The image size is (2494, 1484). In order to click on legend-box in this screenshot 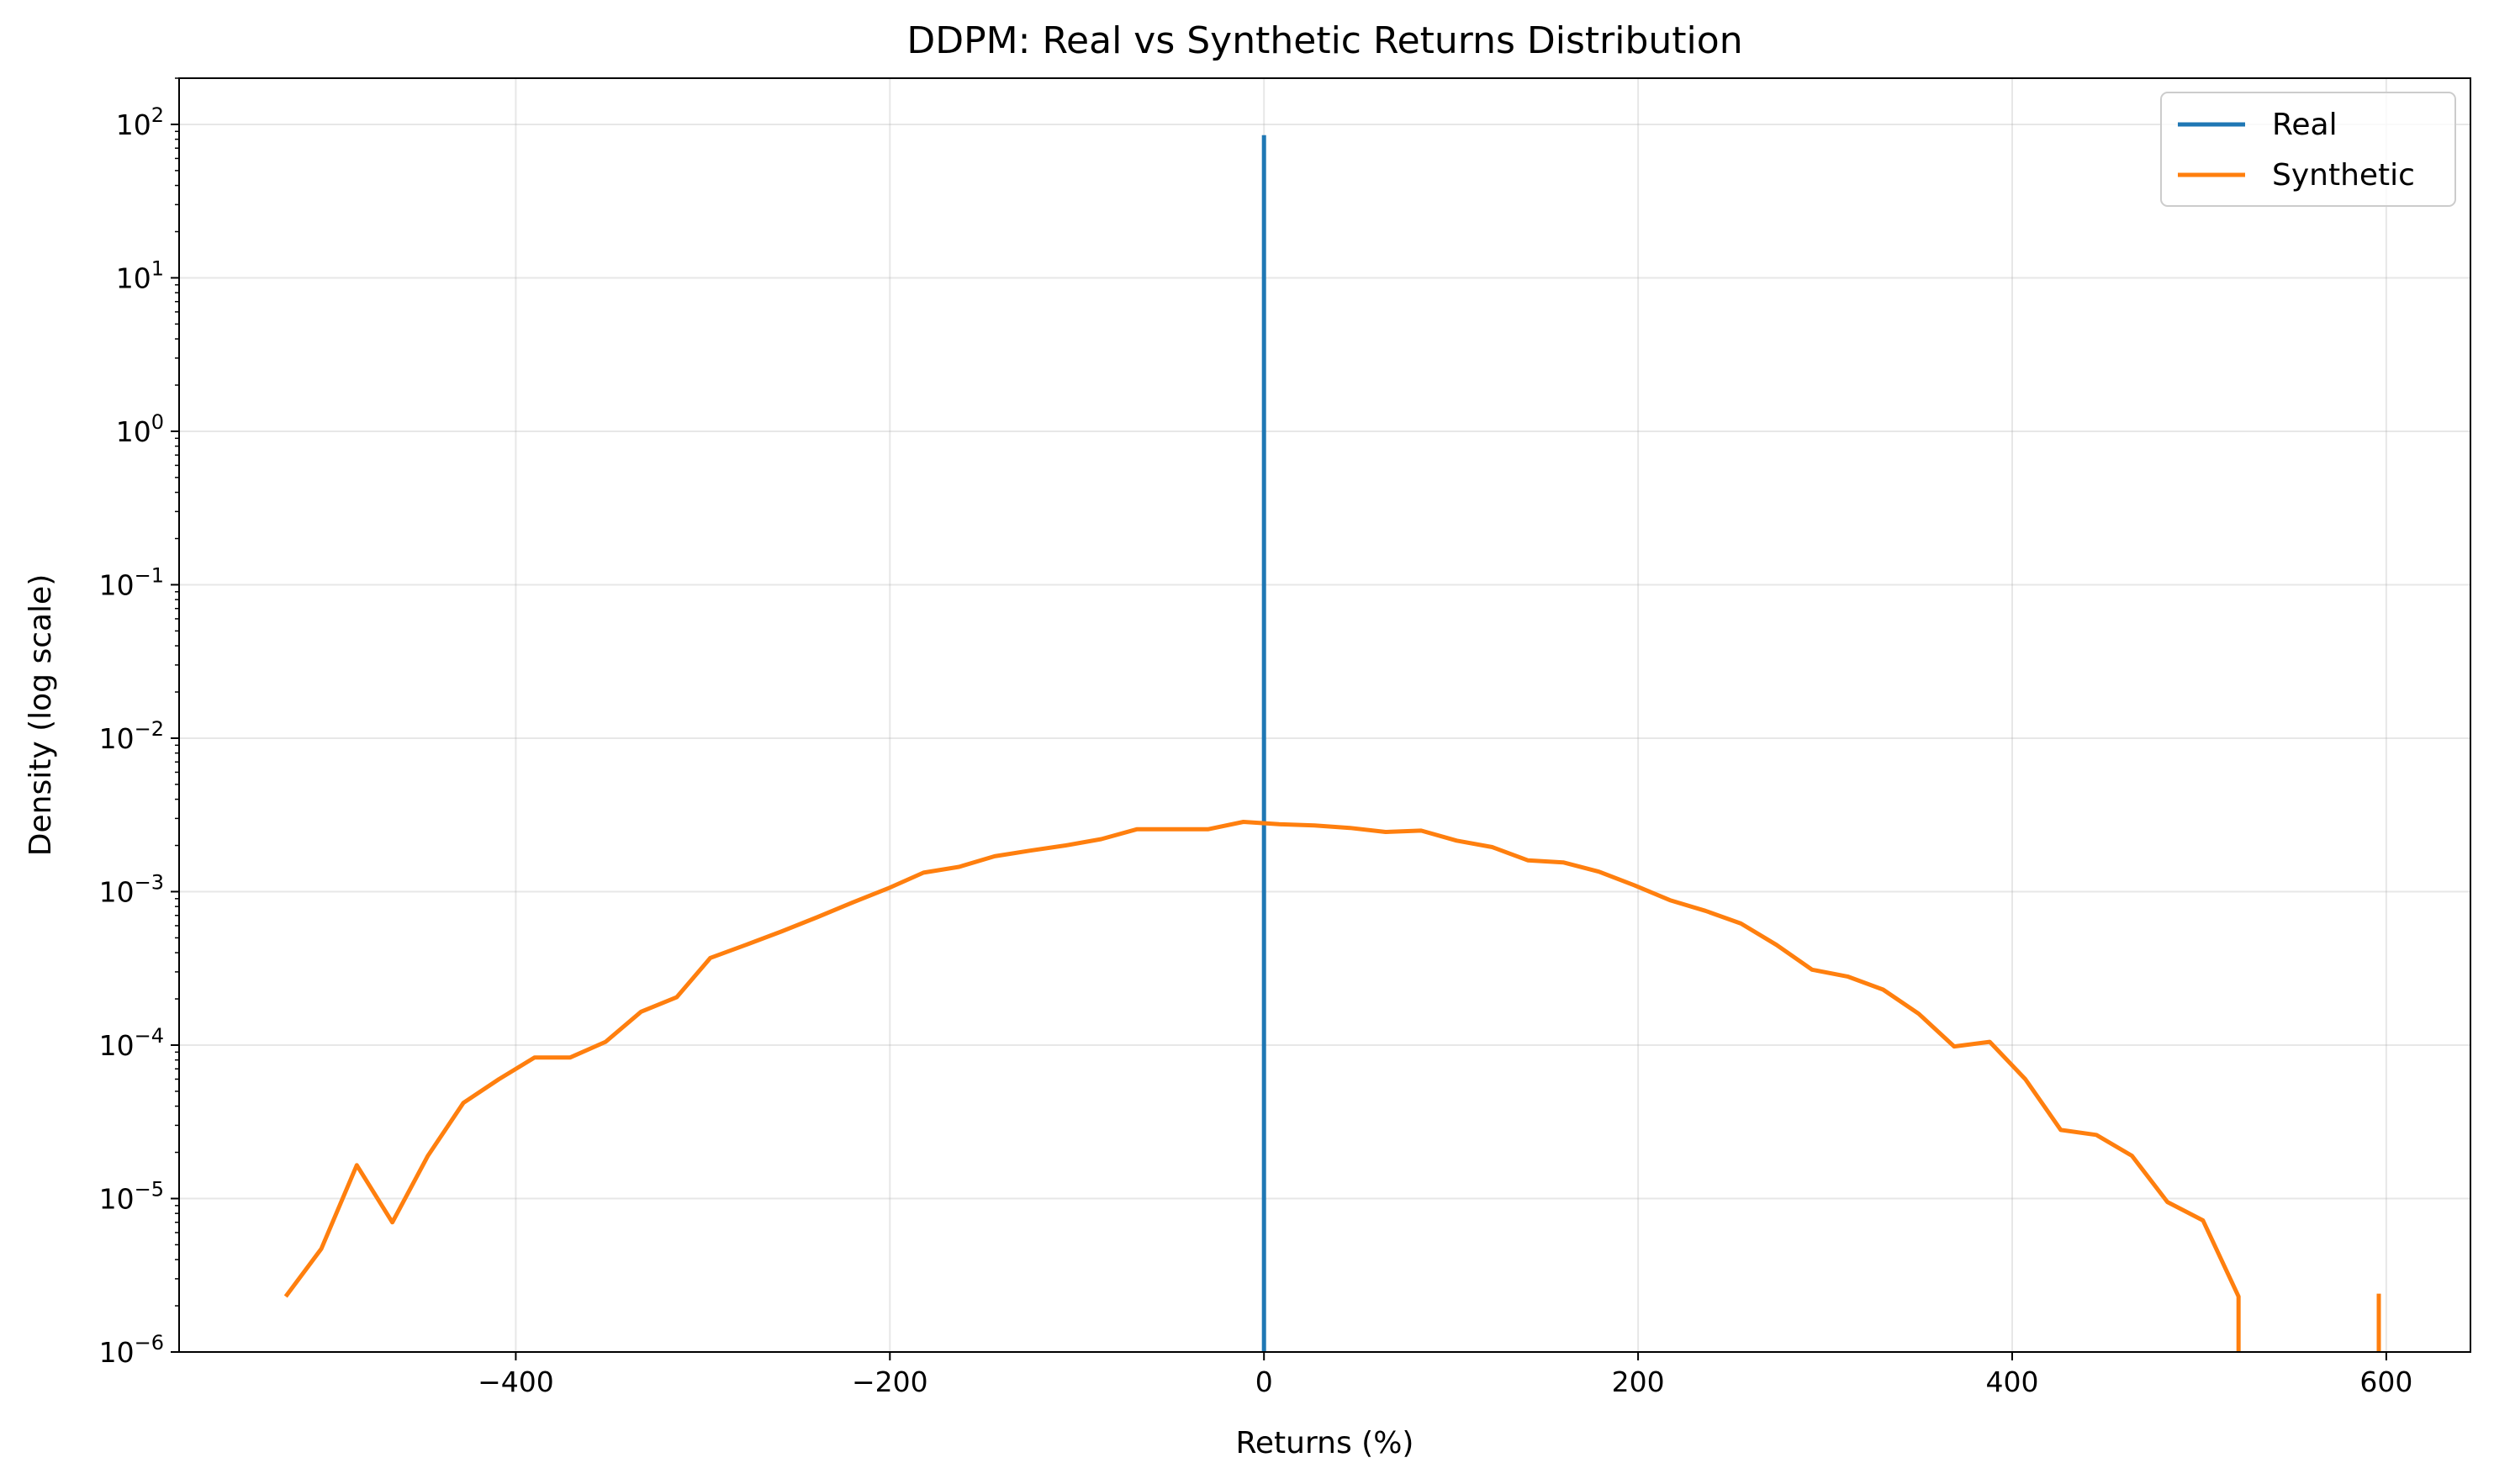, I will do `click(2308, 149)`.